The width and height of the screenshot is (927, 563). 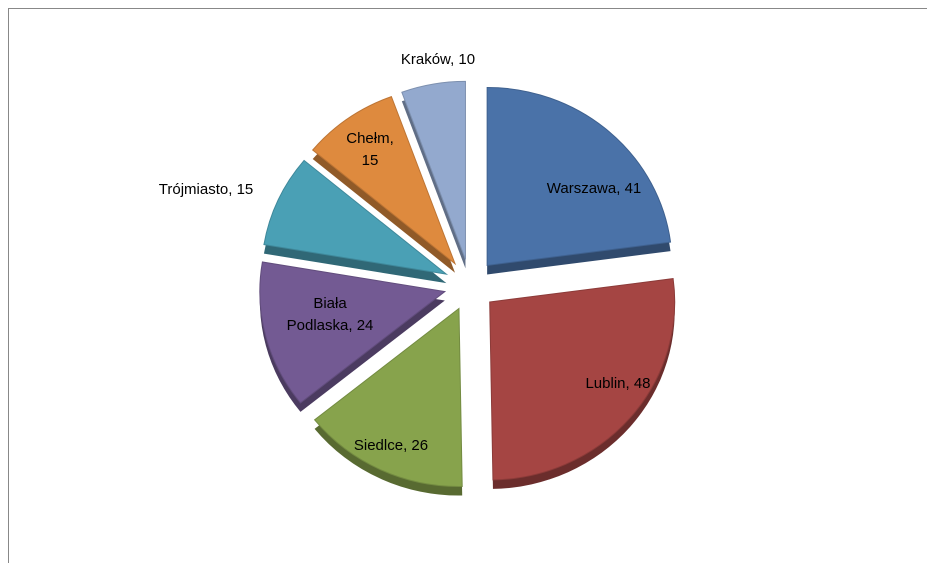 I want to click on label-category: Warszawa, so click(x=581, y=188).